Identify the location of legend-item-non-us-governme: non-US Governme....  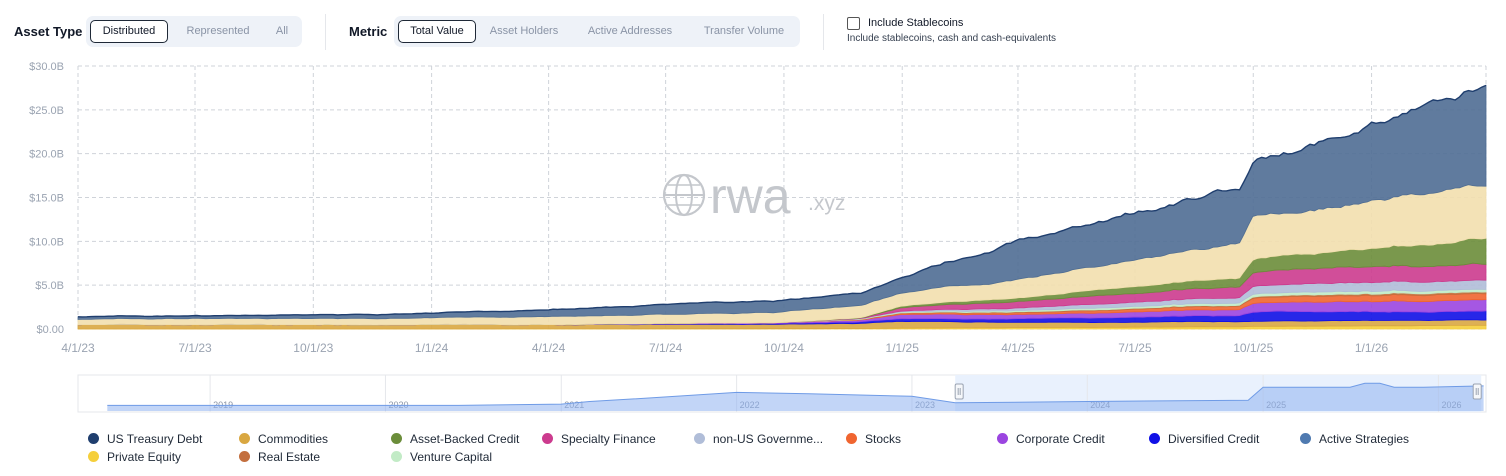
(758, 441).